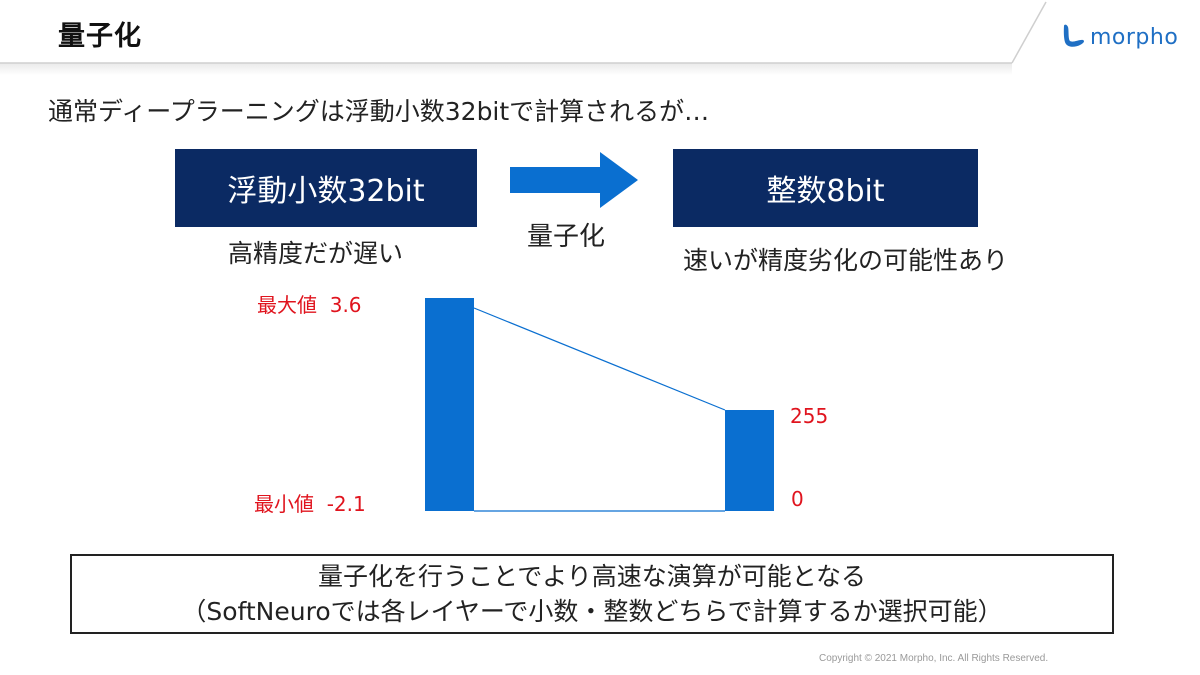 The width and height of the screenshot is (1200, 675). Describe the element at coordinates (1073, 35) in the screenshot. I see `morpho-logo-icon` at that location.